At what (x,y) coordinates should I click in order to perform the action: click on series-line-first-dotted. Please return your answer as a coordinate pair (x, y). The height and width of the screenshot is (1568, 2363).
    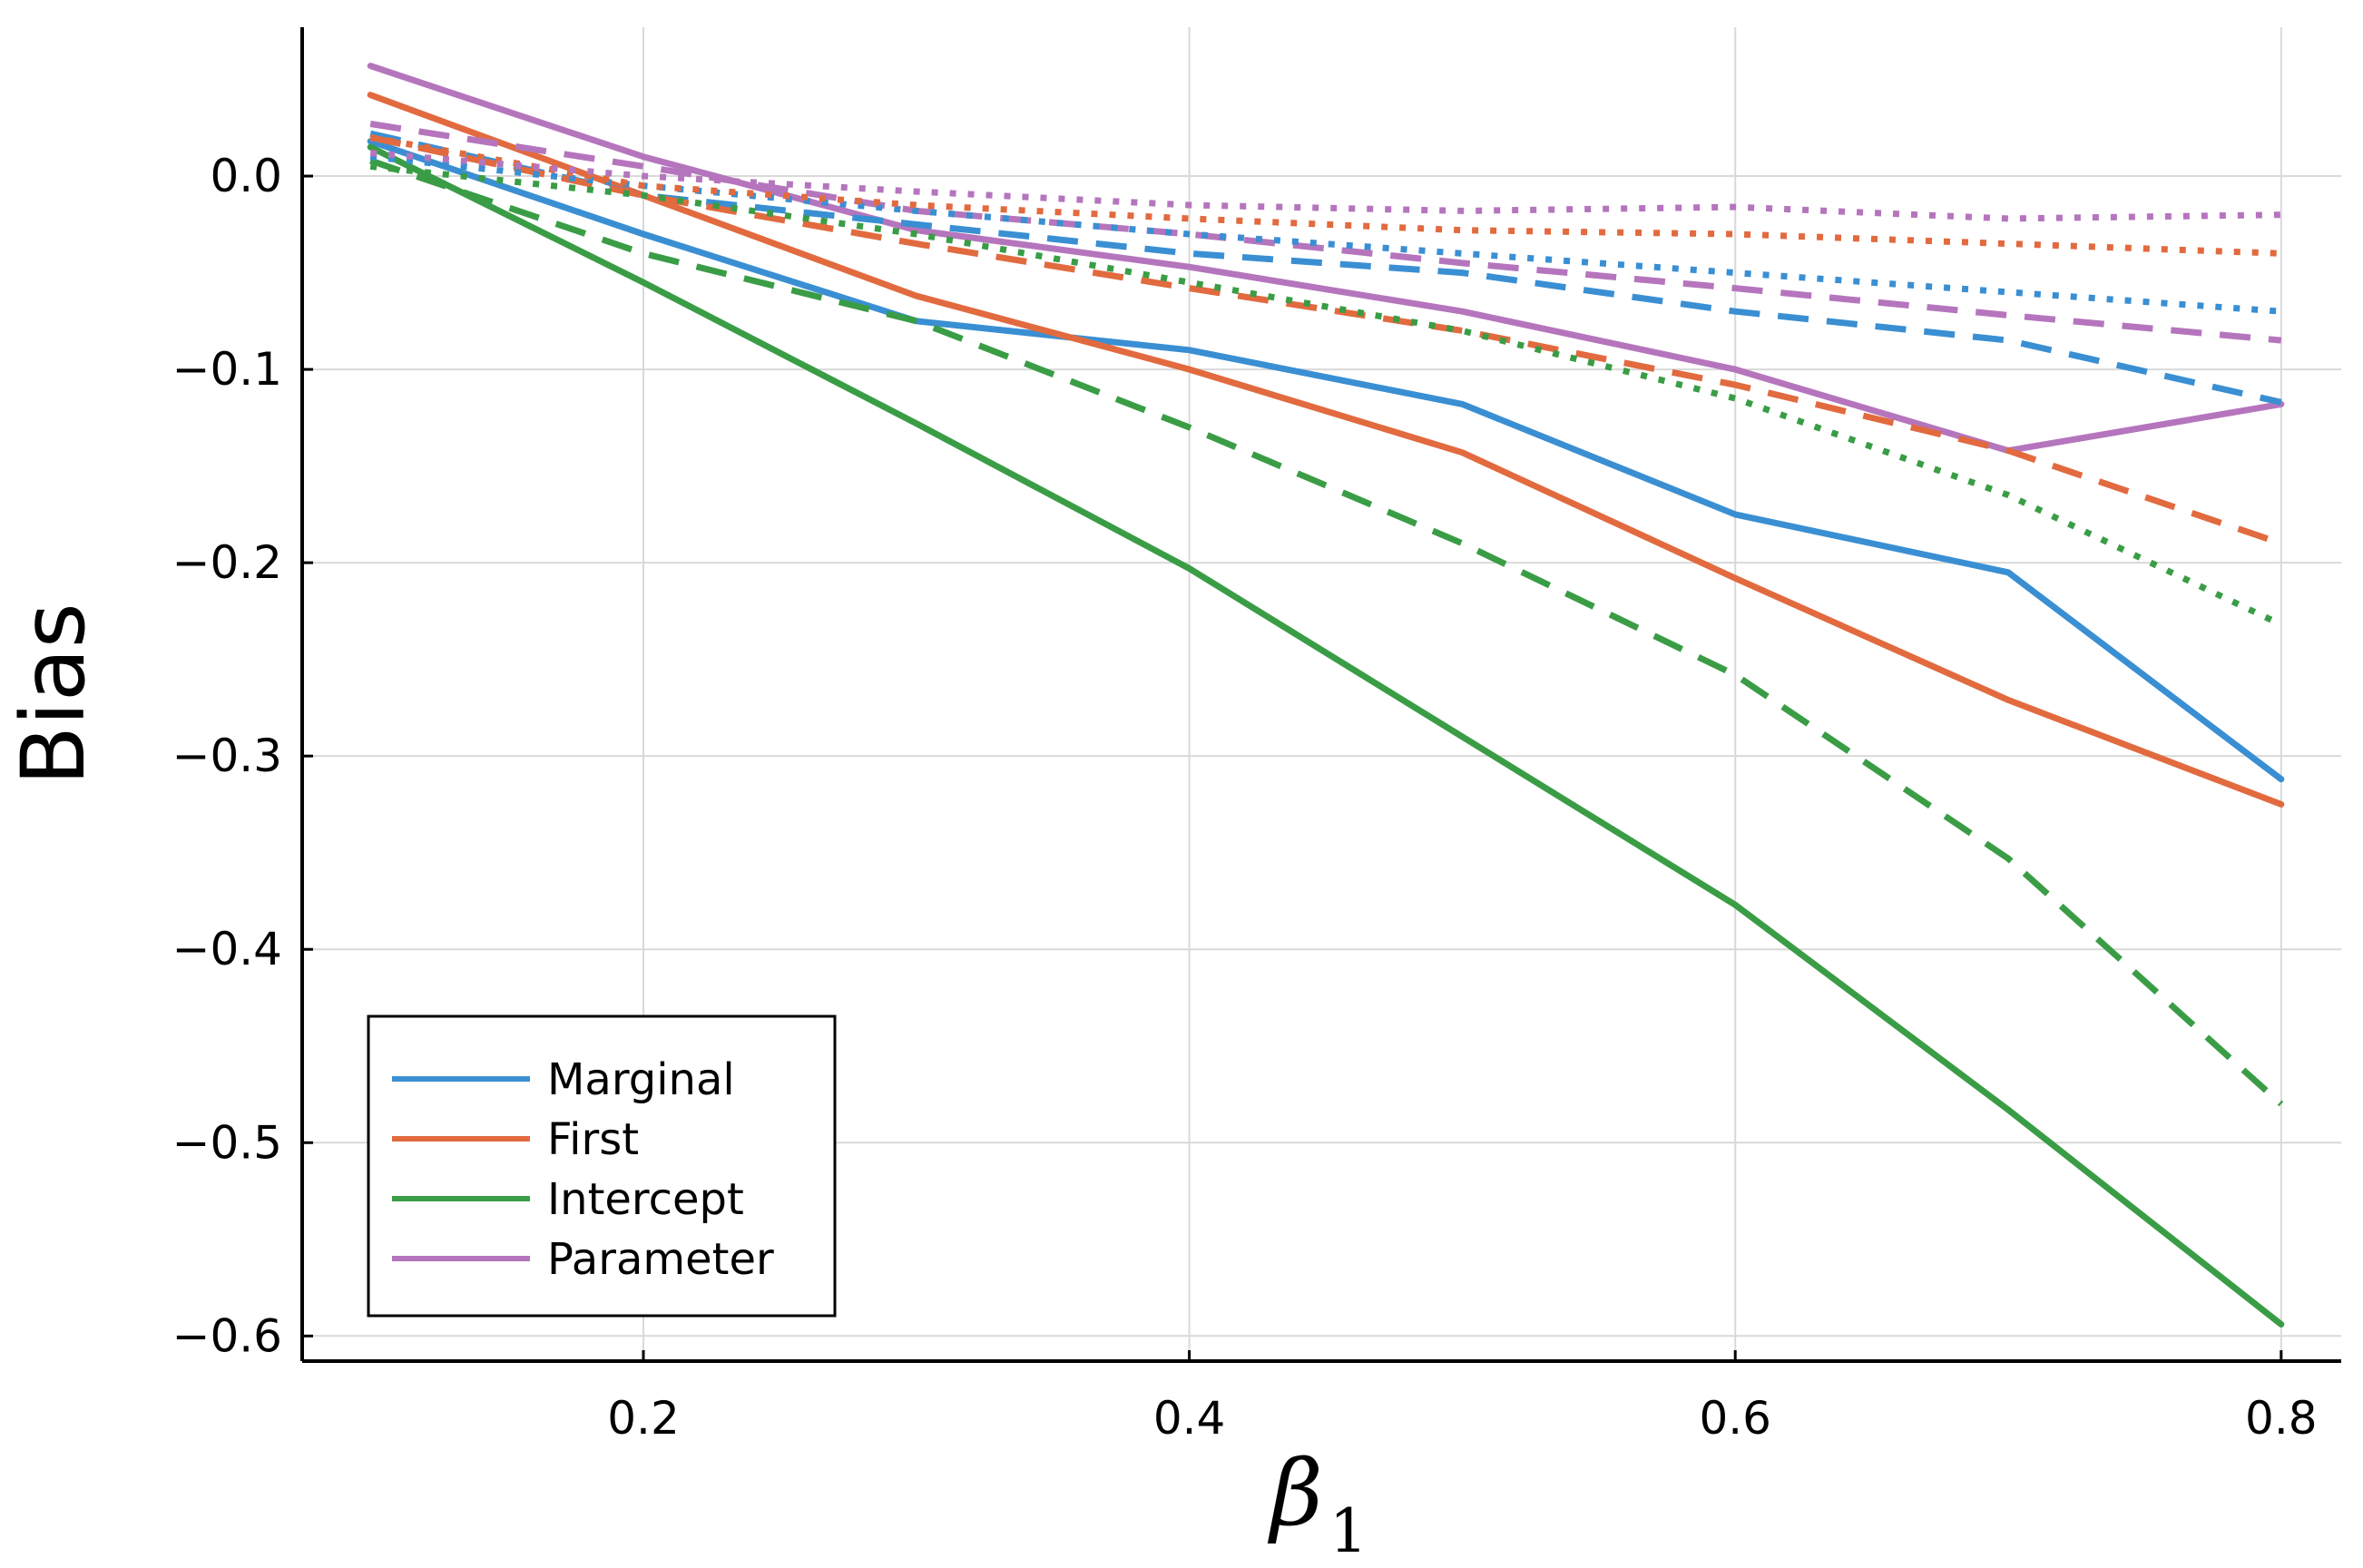
    Looking at the image, I should click on (1325, 195).